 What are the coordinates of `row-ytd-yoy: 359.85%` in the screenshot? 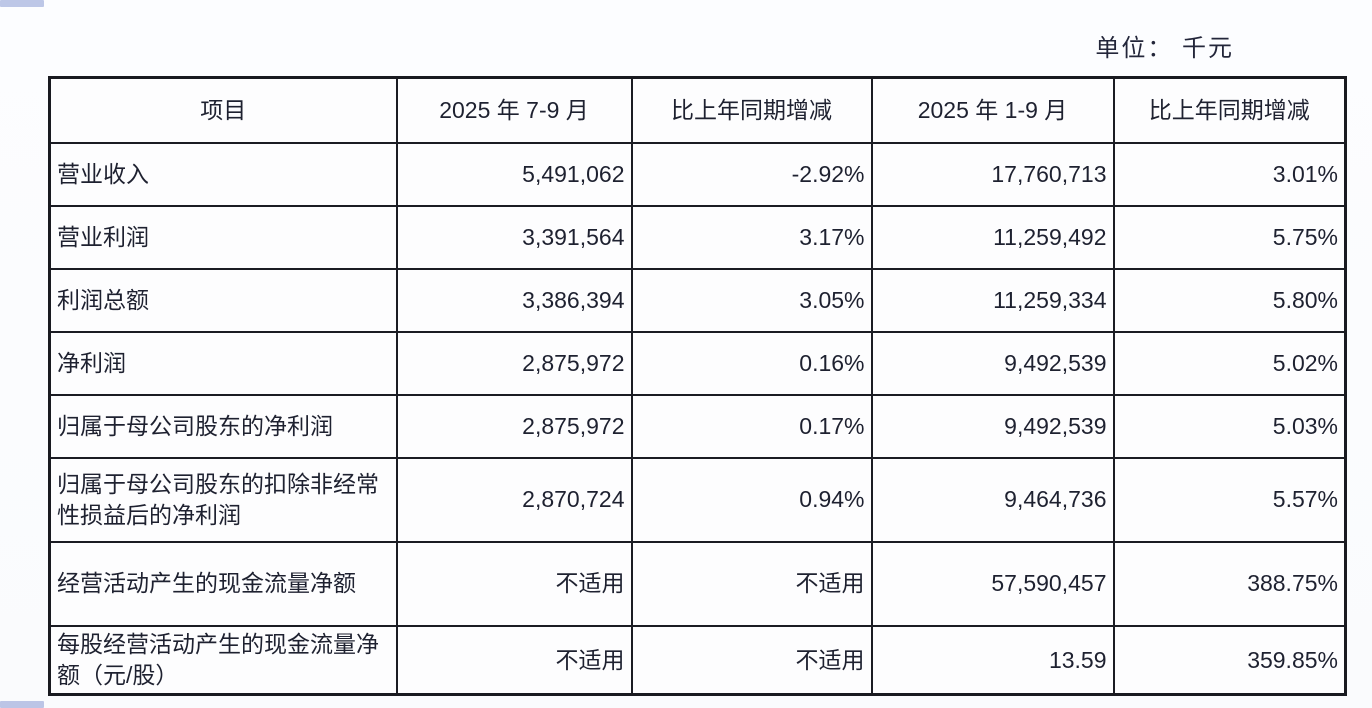 It's located at (1229, 660).